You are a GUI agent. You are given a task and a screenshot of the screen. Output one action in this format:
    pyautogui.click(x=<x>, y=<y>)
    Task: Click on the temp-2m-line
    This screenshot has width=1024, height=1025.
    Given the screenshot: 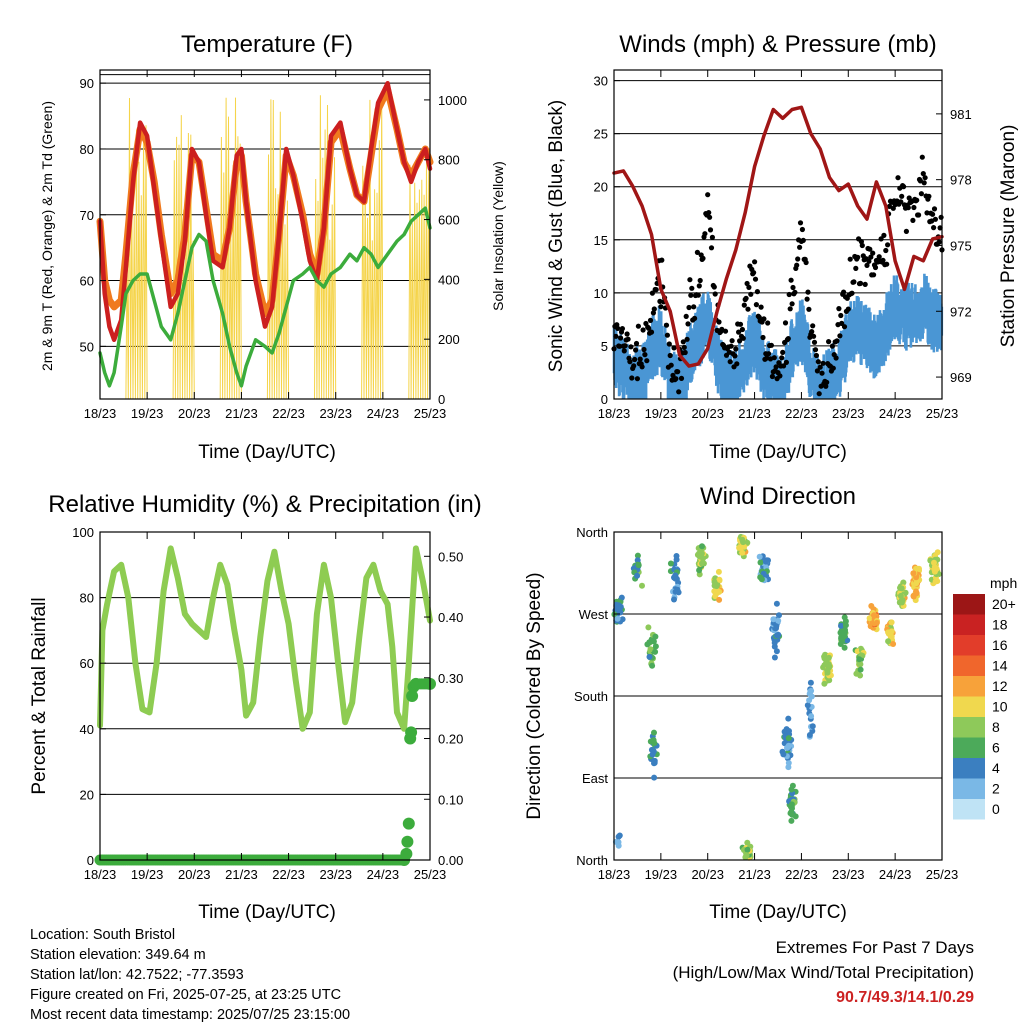 What is the action you would take?
    pyautogui.click(x=265, y=211)
    